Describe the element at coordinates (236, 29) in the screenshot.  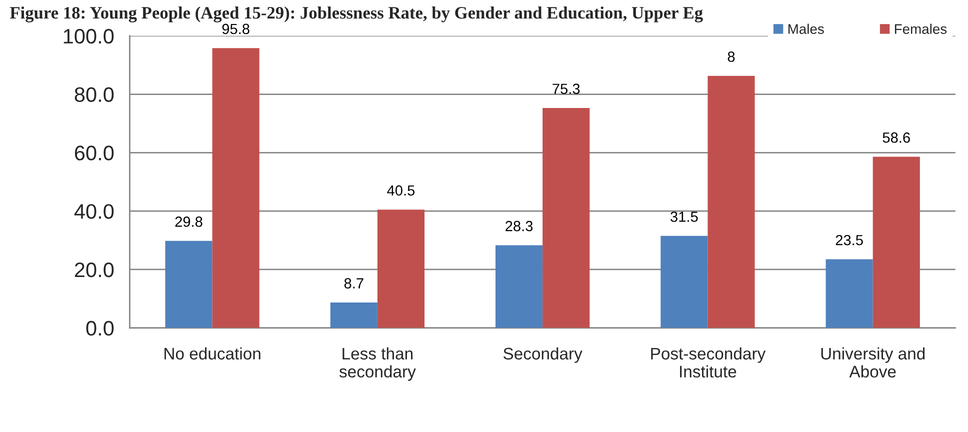
I see `data-label: 95.8` at that location.